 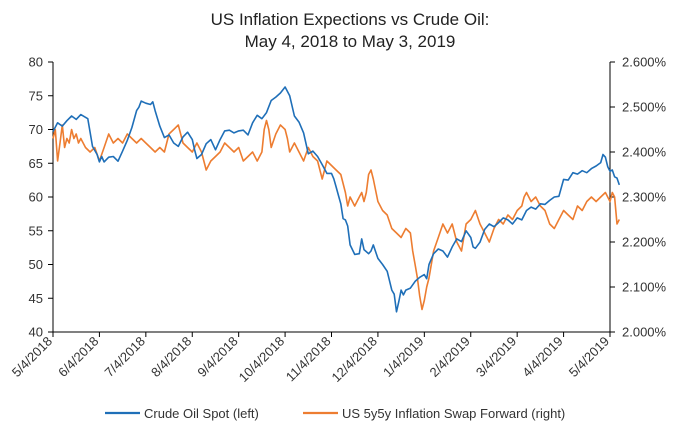 I want to click on left-tick-label: 80, so click(x=36, y=62).